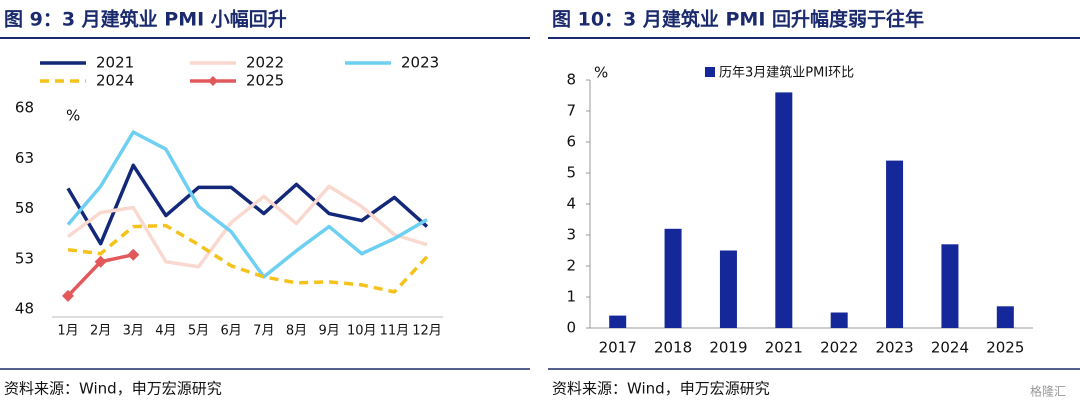  I want to click on y-tick-label: 48, so click(24, 309).